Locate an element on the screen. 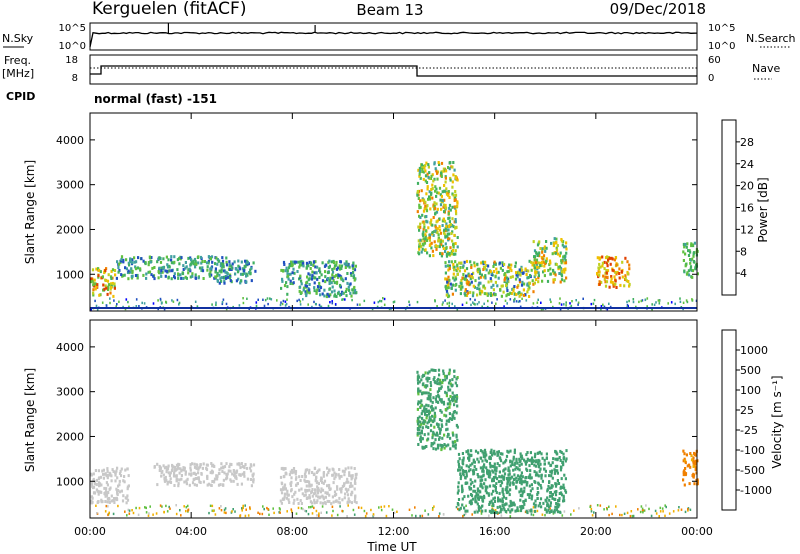 The width and height of the screenshot is (800, 554). x-tick-label: 20:00 is located at coordinates (596, 531).